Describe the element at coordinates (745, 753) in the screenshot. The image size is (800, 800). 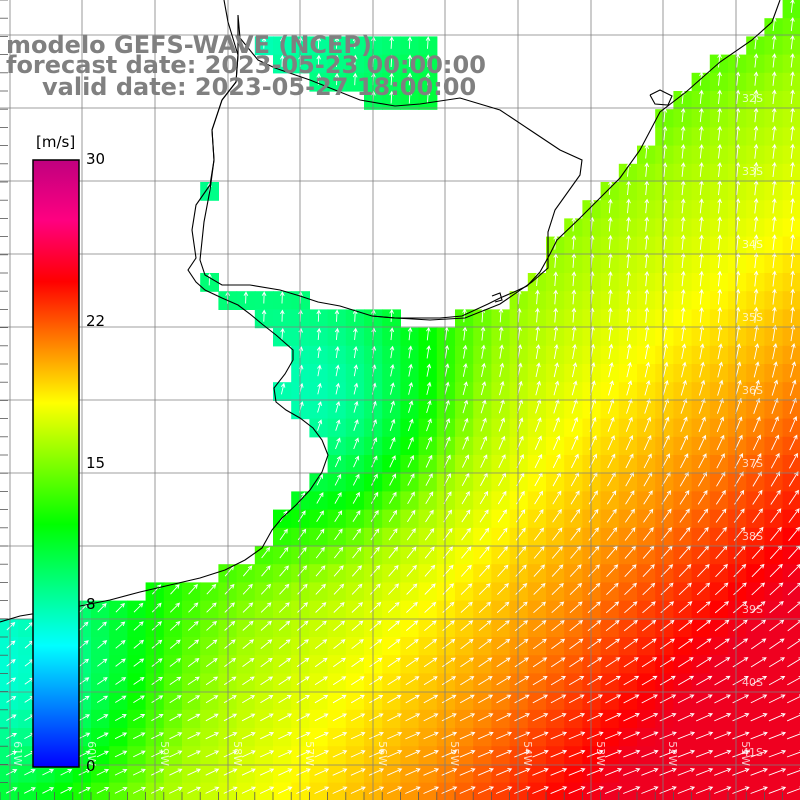
I see `longitude-label: 51W` at that location.